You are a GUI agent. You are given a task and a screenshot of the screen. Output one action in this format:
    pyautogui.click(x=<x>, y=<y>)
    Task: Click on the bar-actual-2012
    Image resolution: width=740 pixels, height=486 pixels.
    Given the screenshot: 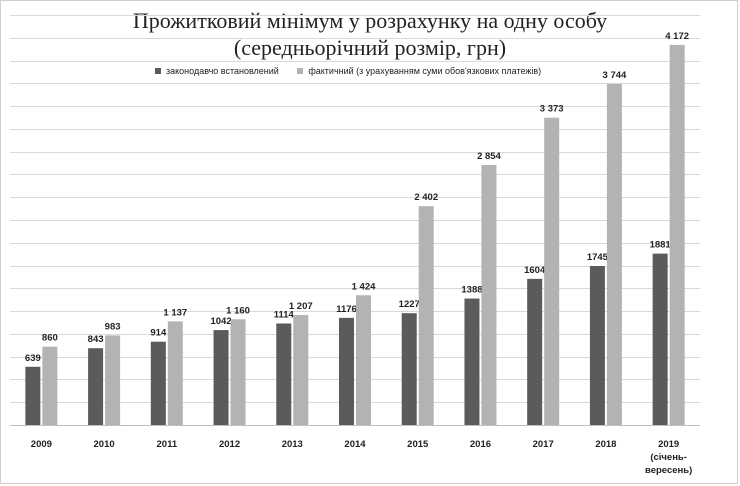 What is the action you would take?
    pyautogui.click(x=238, y=372)
    